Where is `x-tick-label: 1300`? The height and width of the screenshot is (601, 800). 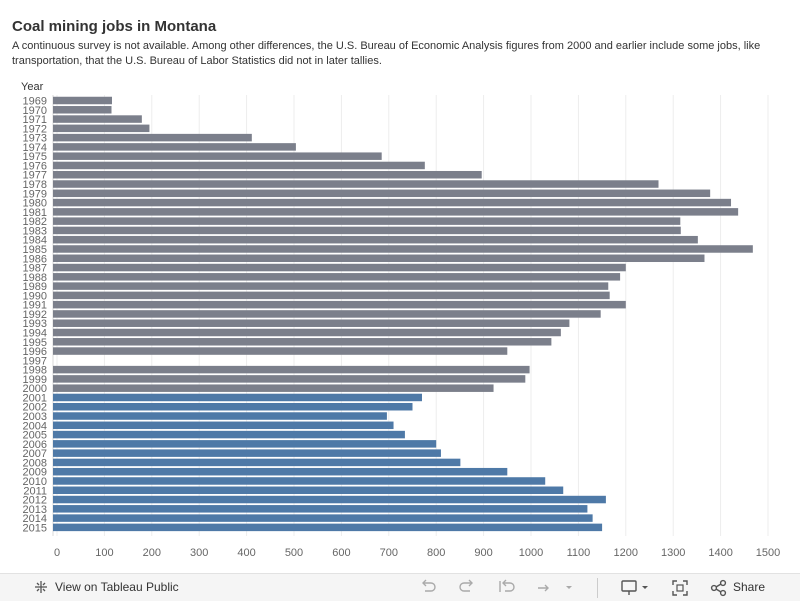
x-tick-label: 1300 is located at coordinates (673, 553).